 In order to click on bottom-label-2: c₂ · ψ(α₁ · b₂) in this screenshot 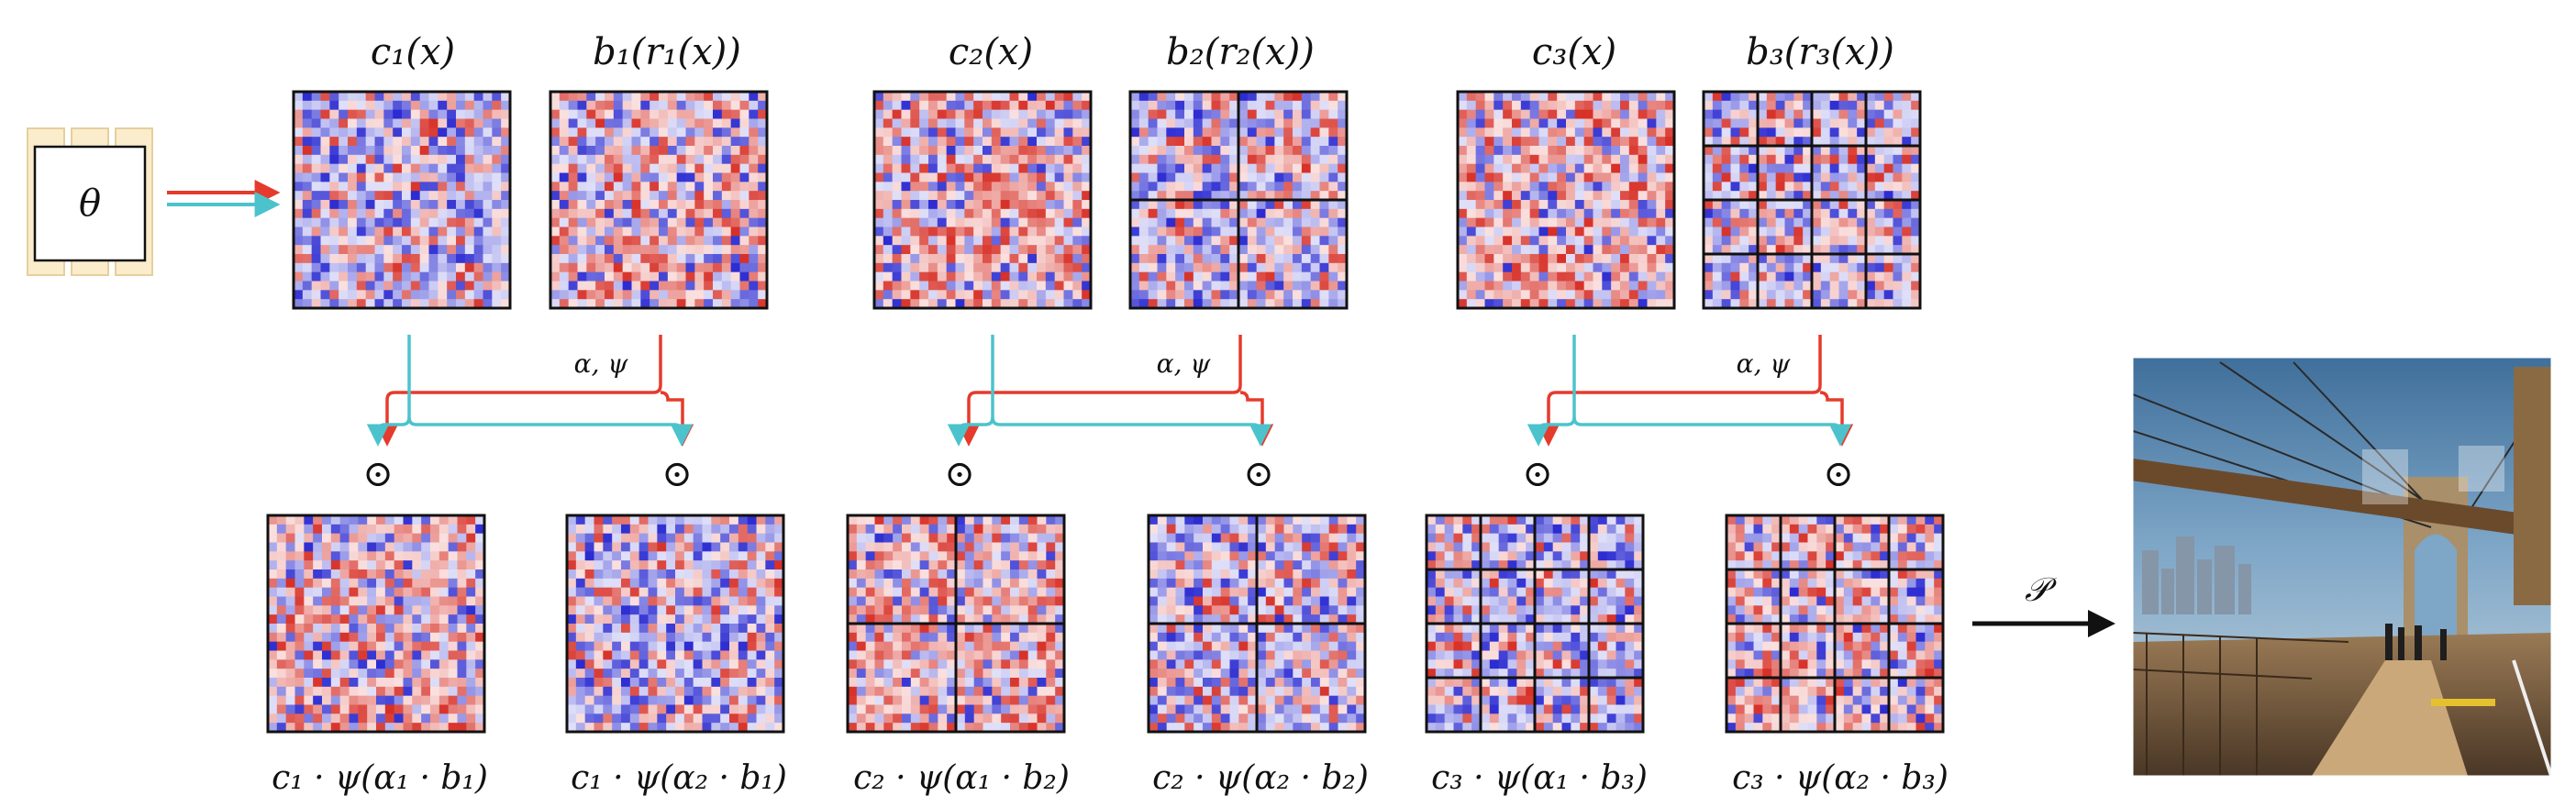, I will do `click(961, 778)`.